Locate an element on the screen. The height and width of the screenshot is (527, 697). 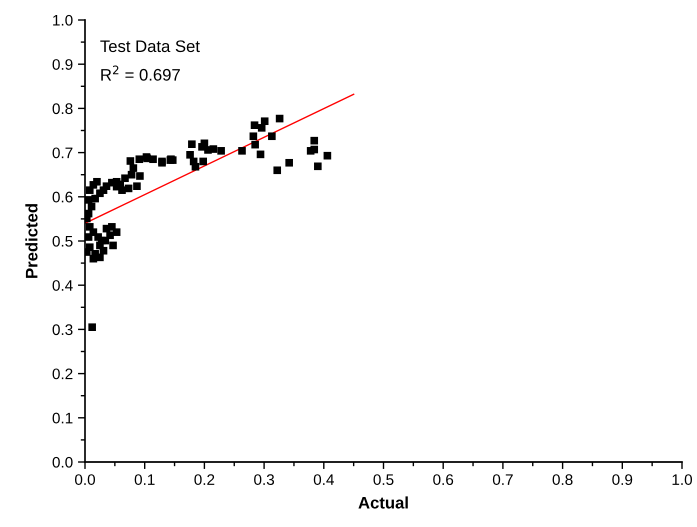
x-tick-label: 0.0 is located at coordinates (85, 480).